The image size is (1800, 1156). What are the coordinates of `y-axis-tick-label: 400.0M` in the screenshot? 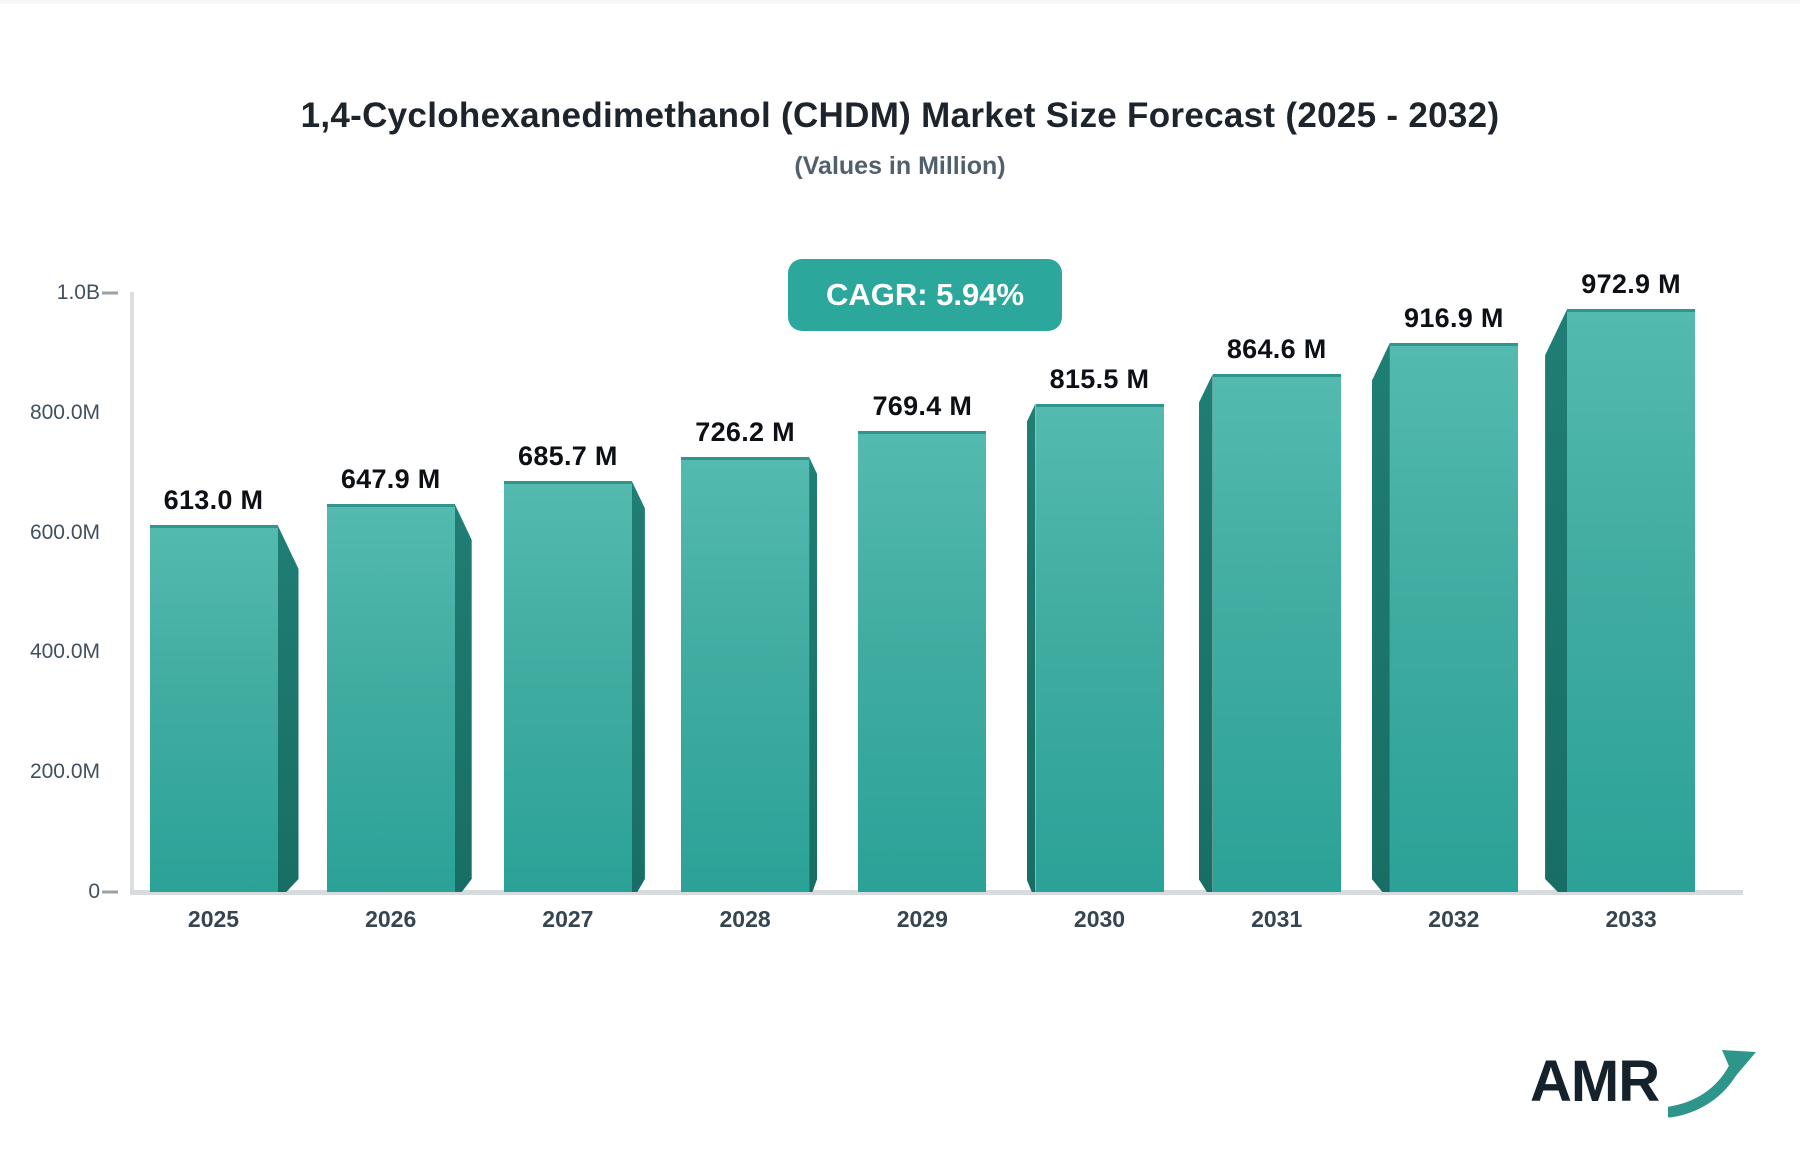 It's located at (64, 652).